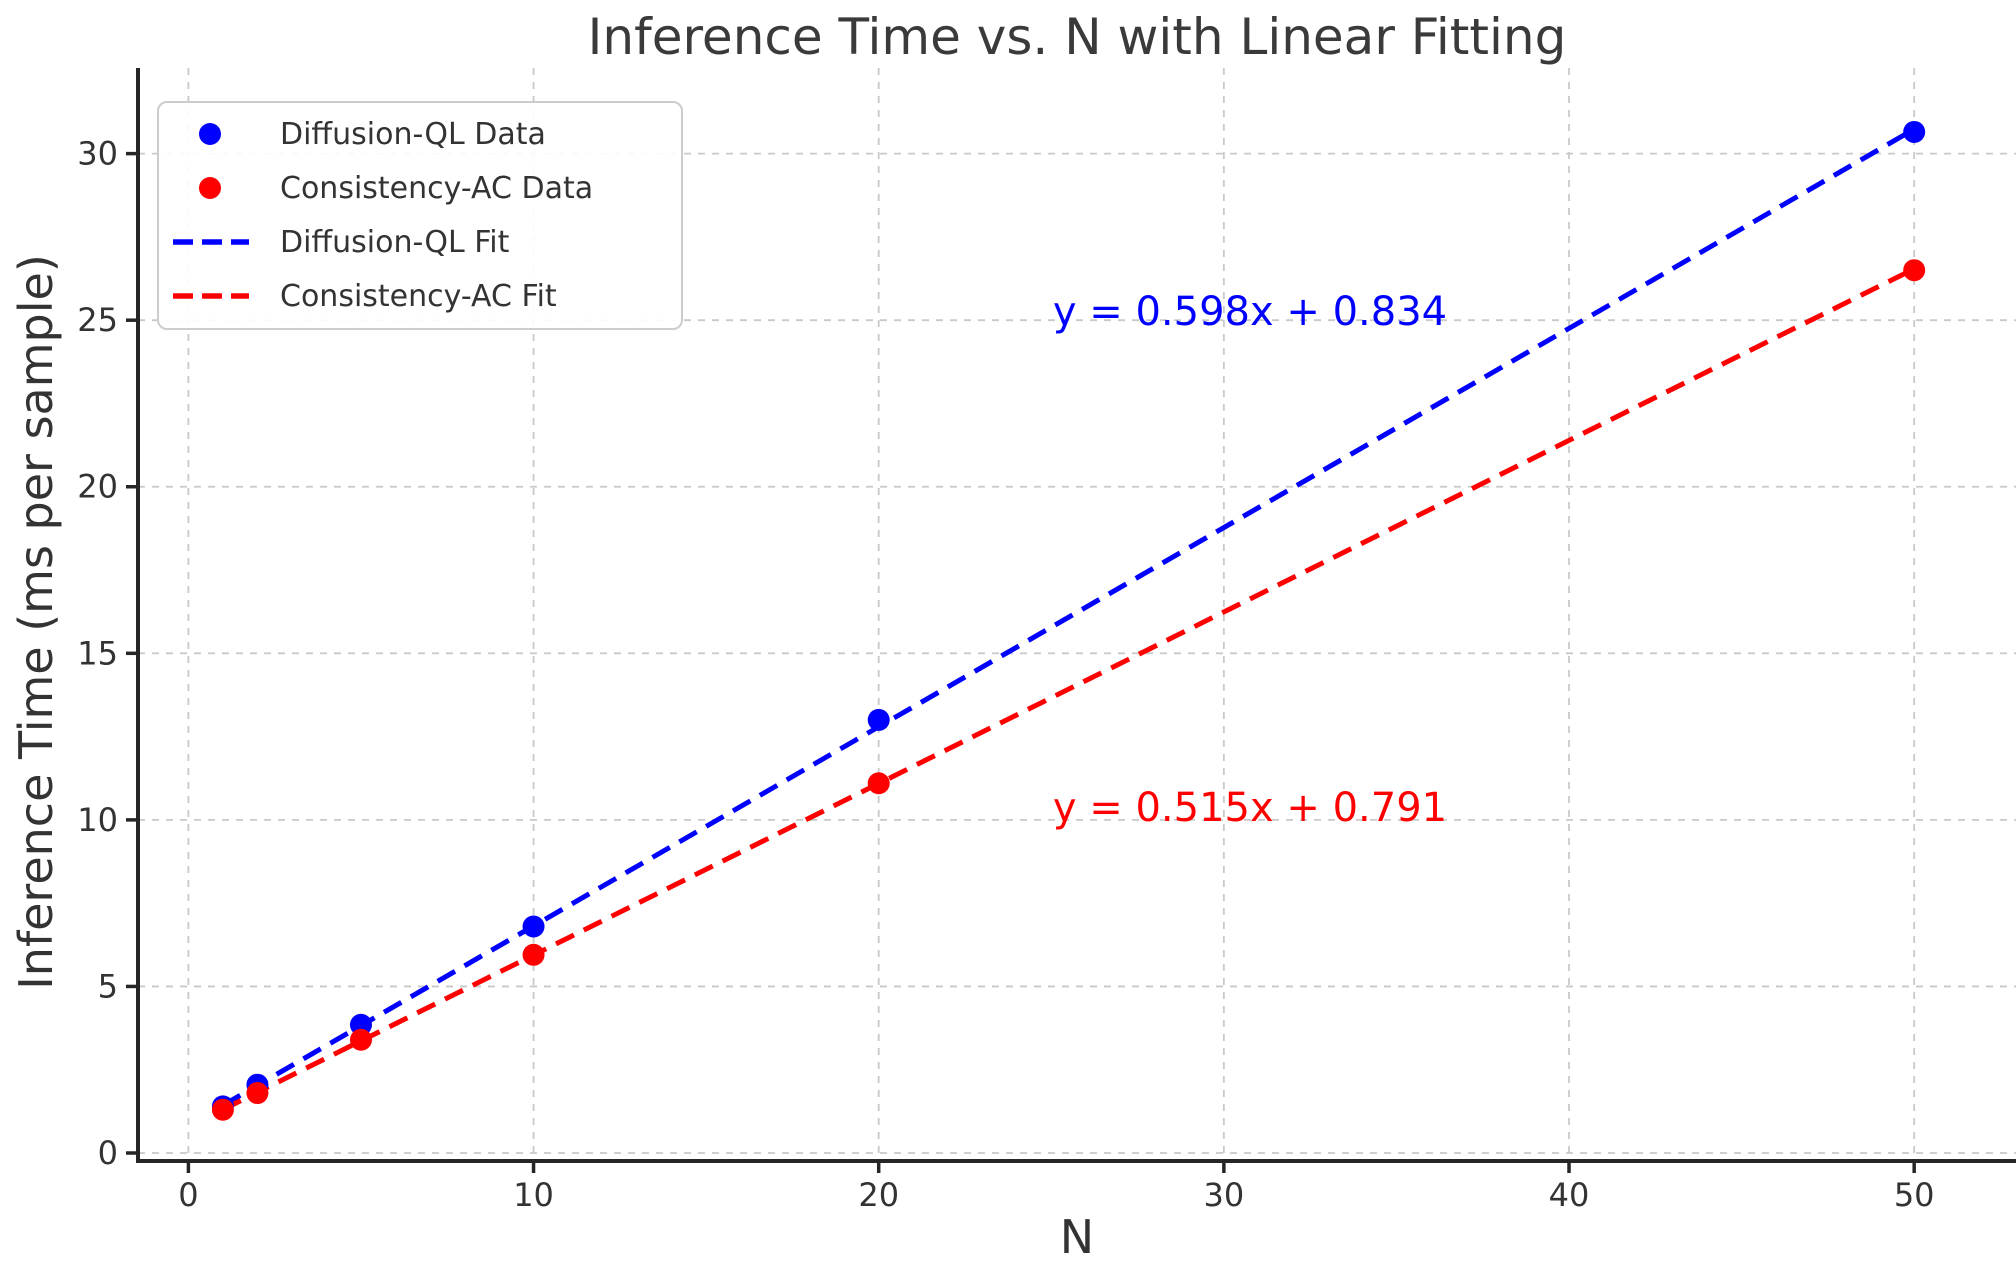 This screenshot has height=1285, width=2016. I want to click on legend-item-diffusion-ql-data: Diffusion-QL Data, so click(420, 134).